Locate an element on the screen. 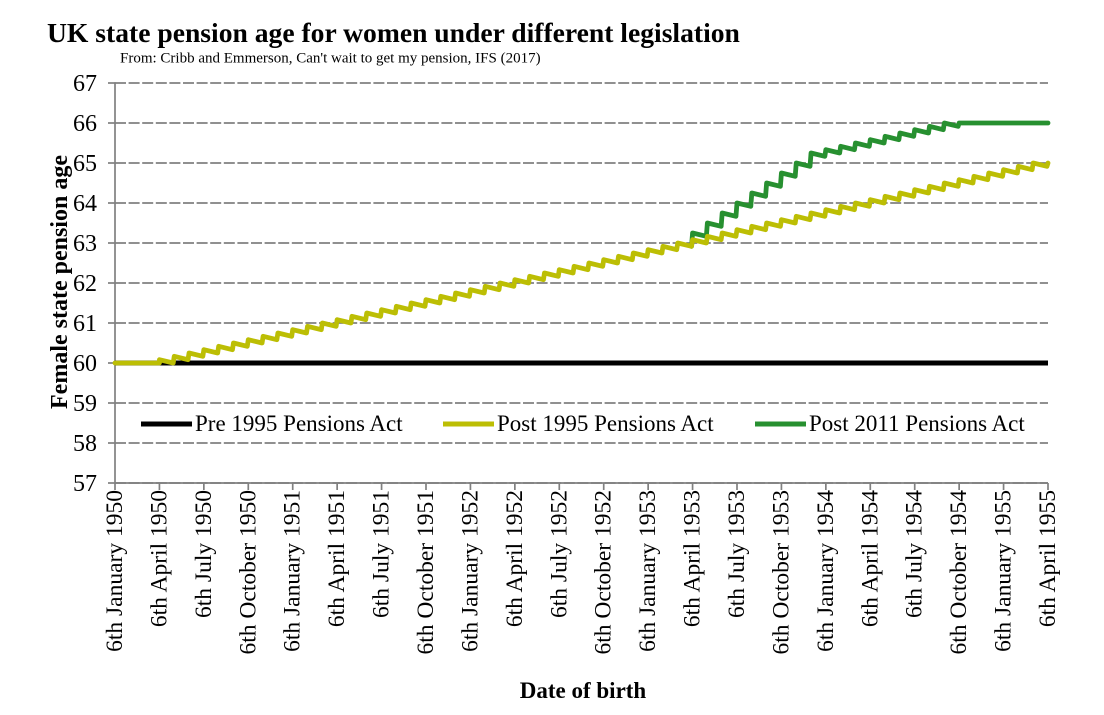 The image size is (1104, 715). svg-text: 6th October 1951 is located at coordinates (426, 572).